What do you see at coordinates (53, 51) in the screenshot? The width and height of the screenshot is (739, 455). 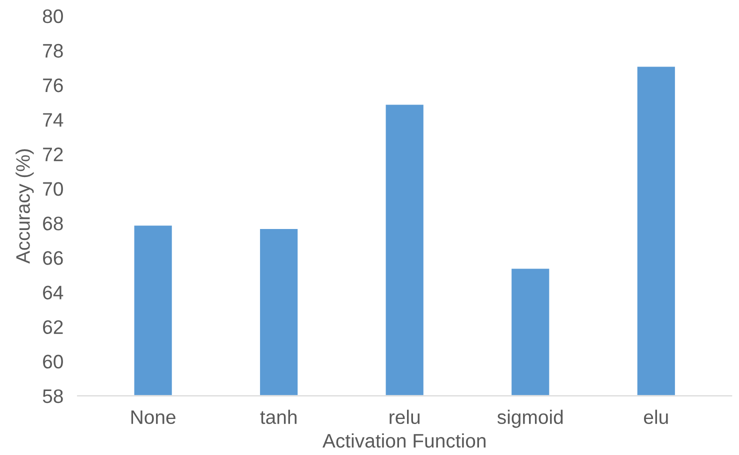 I see `y-tick-label: 78` at bounding box center [53, 51].